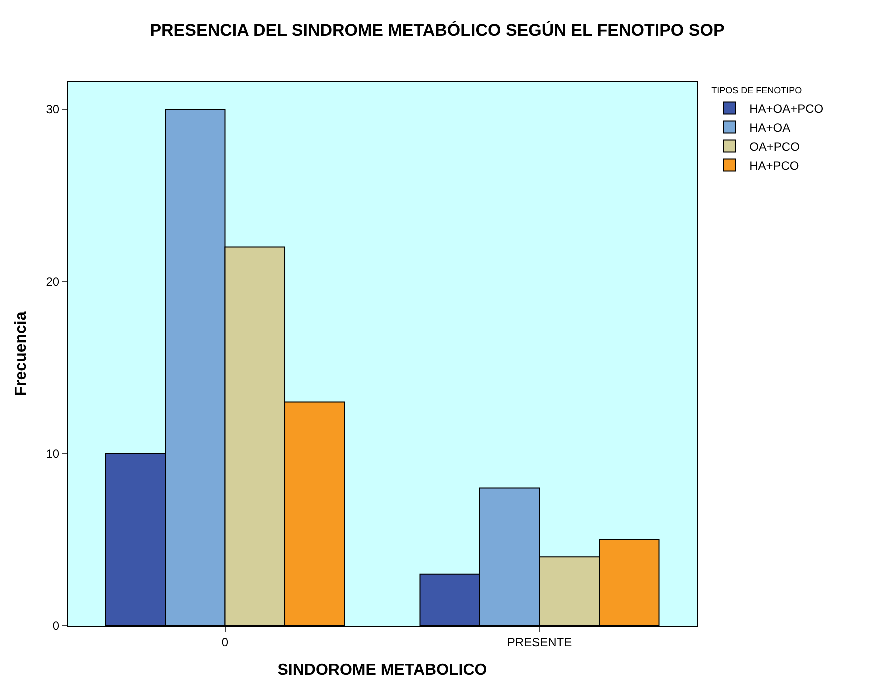  What do you see at coordinates (53, 281) in the screenshot?
I see `y-tick-label: 20` at bounding box center [53, 281].